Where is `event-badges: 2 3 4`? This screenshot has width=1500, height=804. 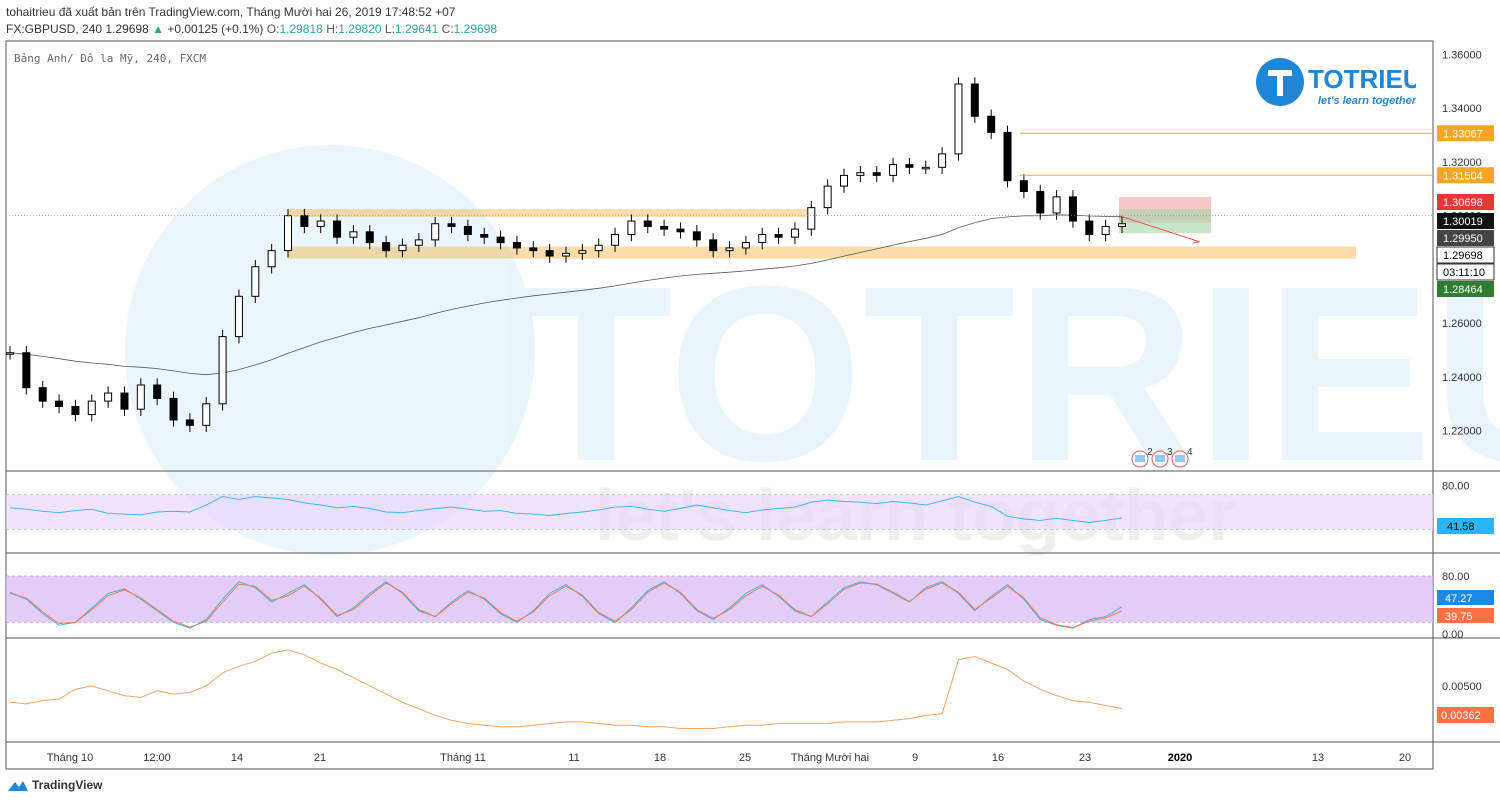 event-badges: 2 3 4 is located at coordinates (1162, 457).